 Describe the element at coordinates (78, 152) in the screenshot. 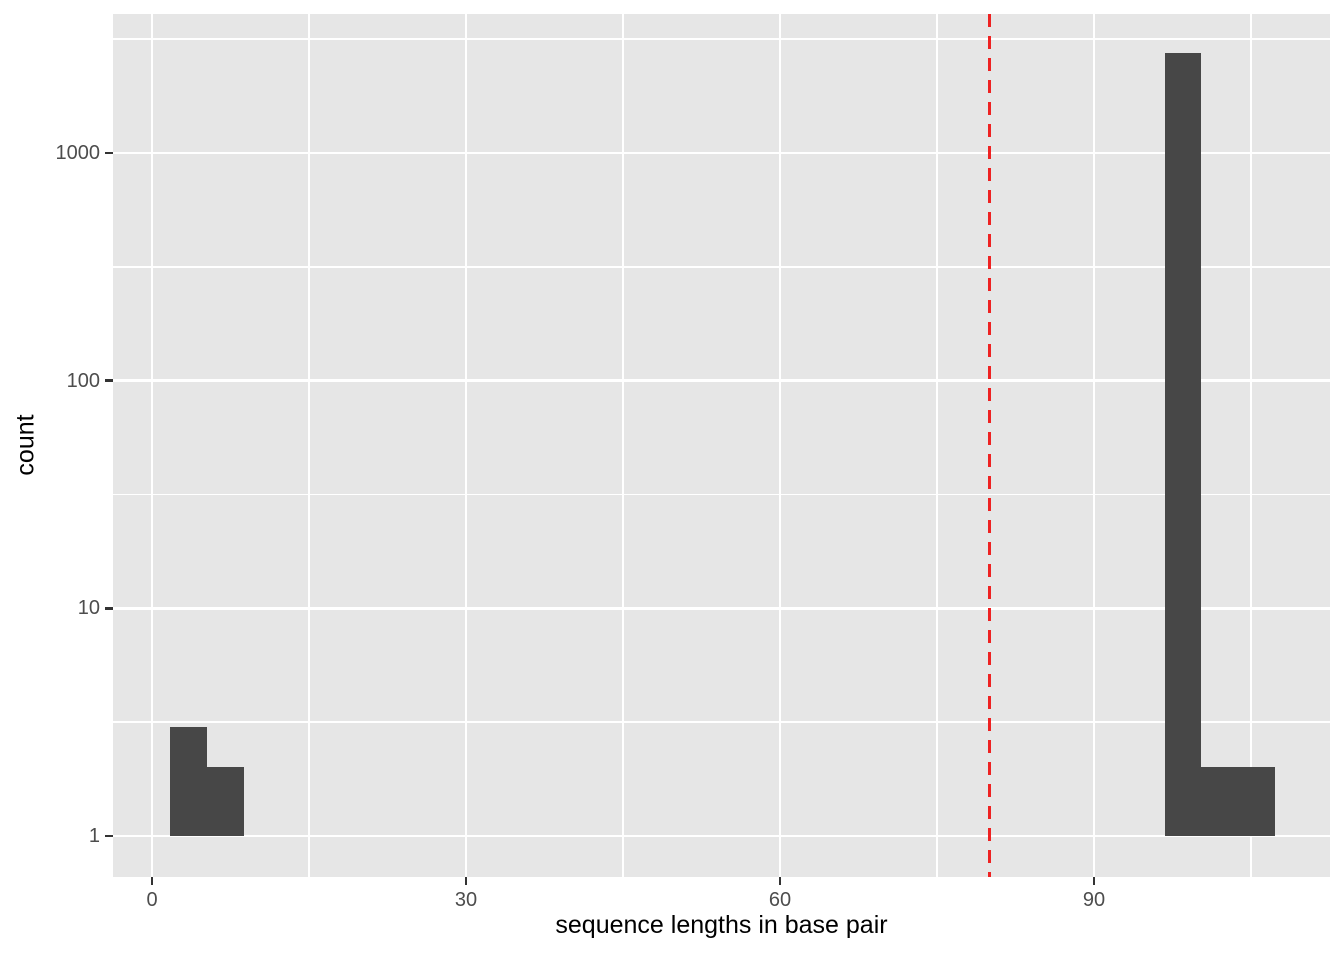

I see `y-tick-label: 1000` at that location.